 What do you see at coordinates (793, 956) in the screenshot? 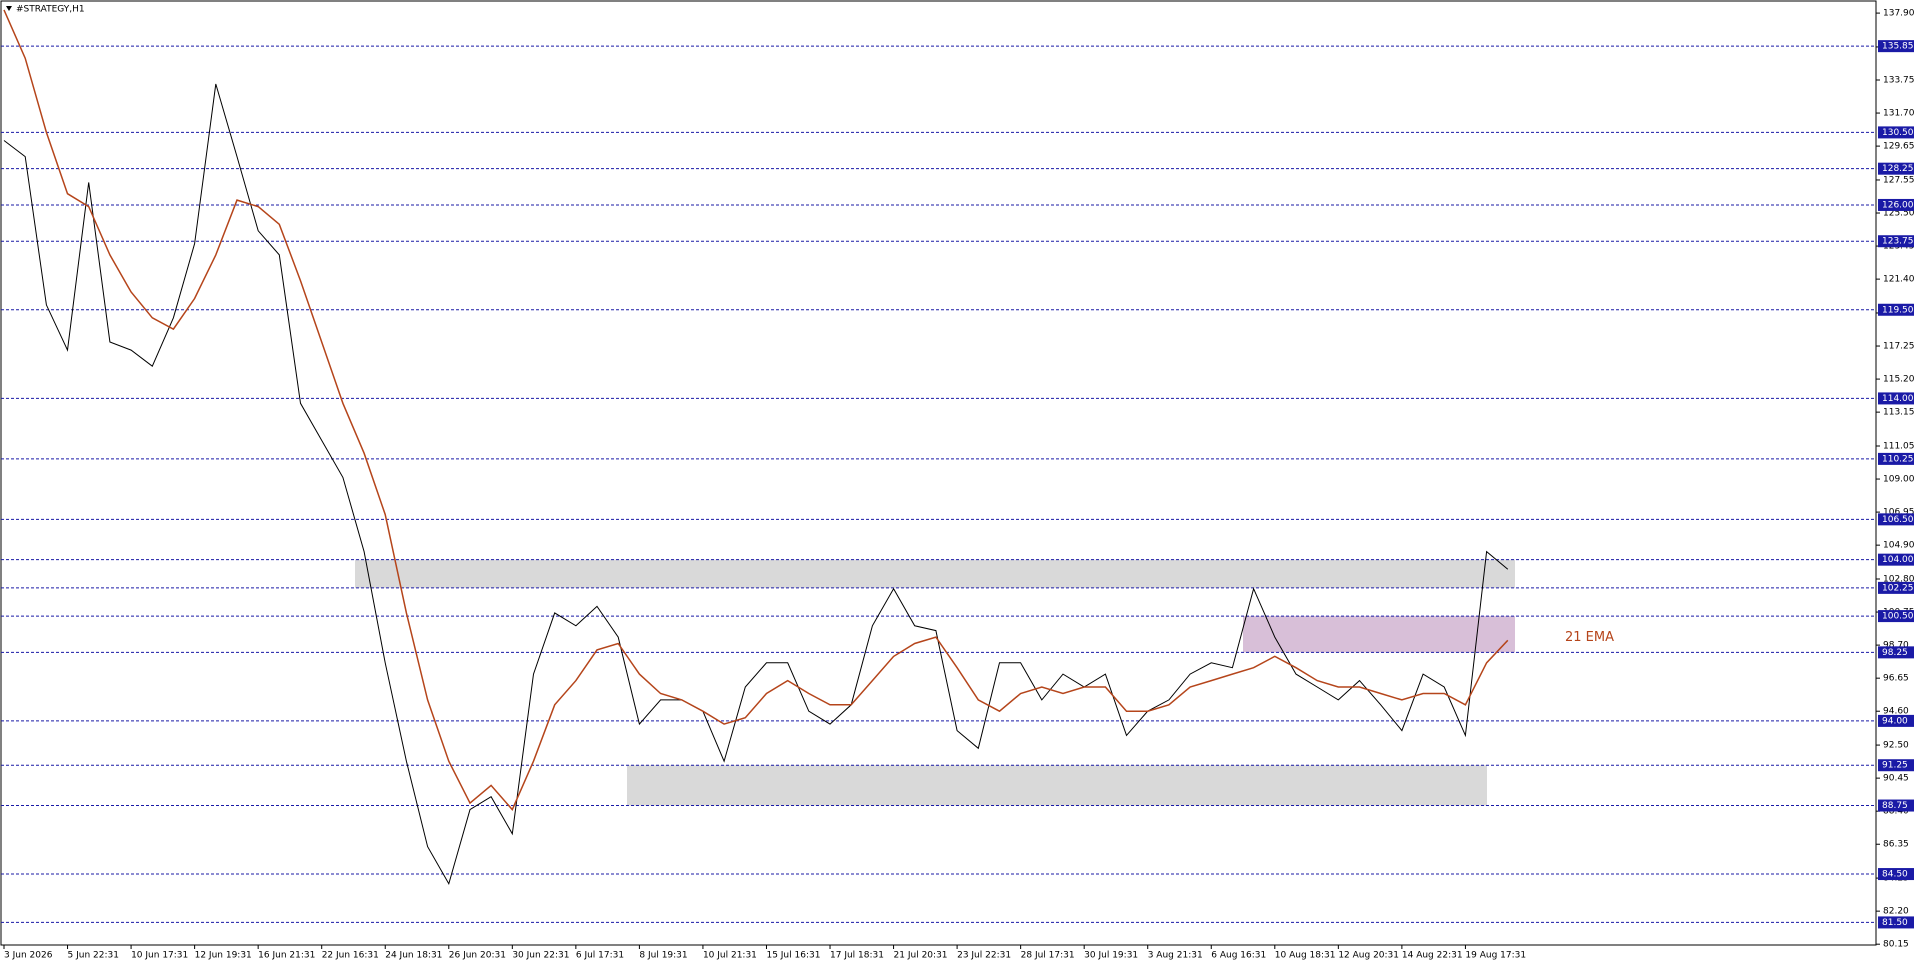
I see `x-tick-label: 15 Jul 16:31` at bounding box center [793, 956].